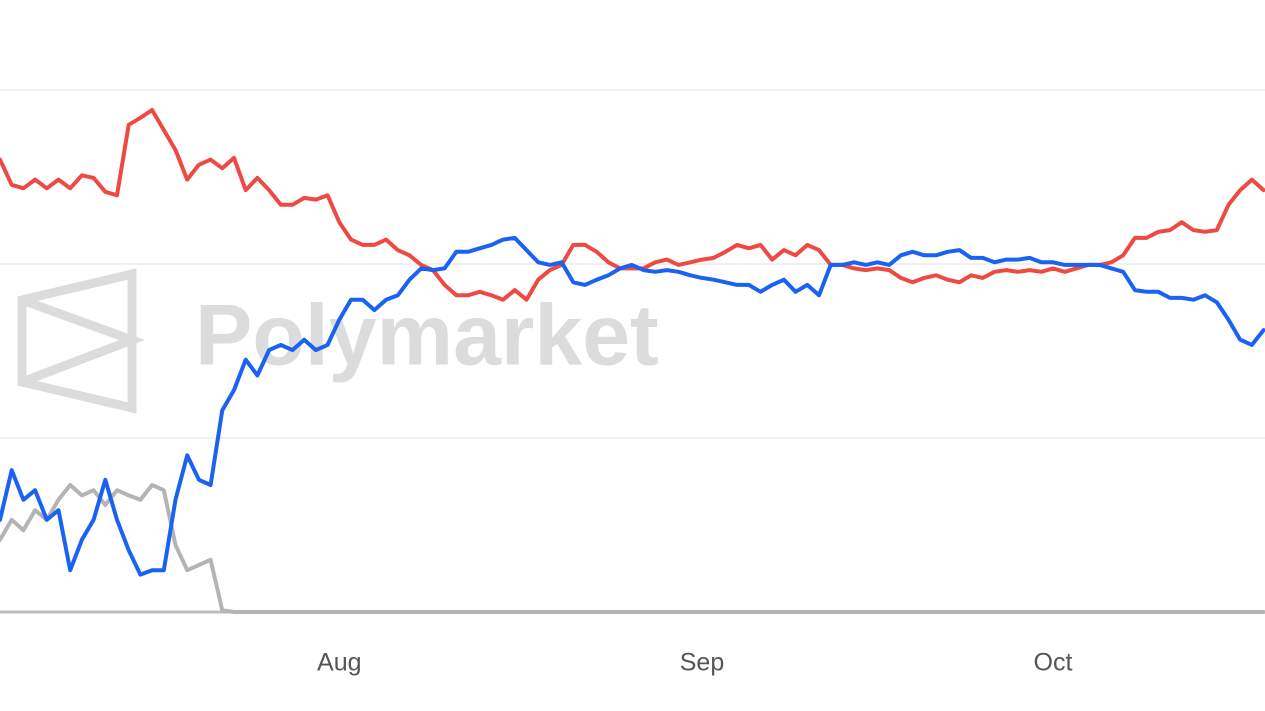 The image size is (1265, 711). Describe the element at coordinates (427, 336) in the screenshot. I see `watermark-text: Polymarket` at that location.